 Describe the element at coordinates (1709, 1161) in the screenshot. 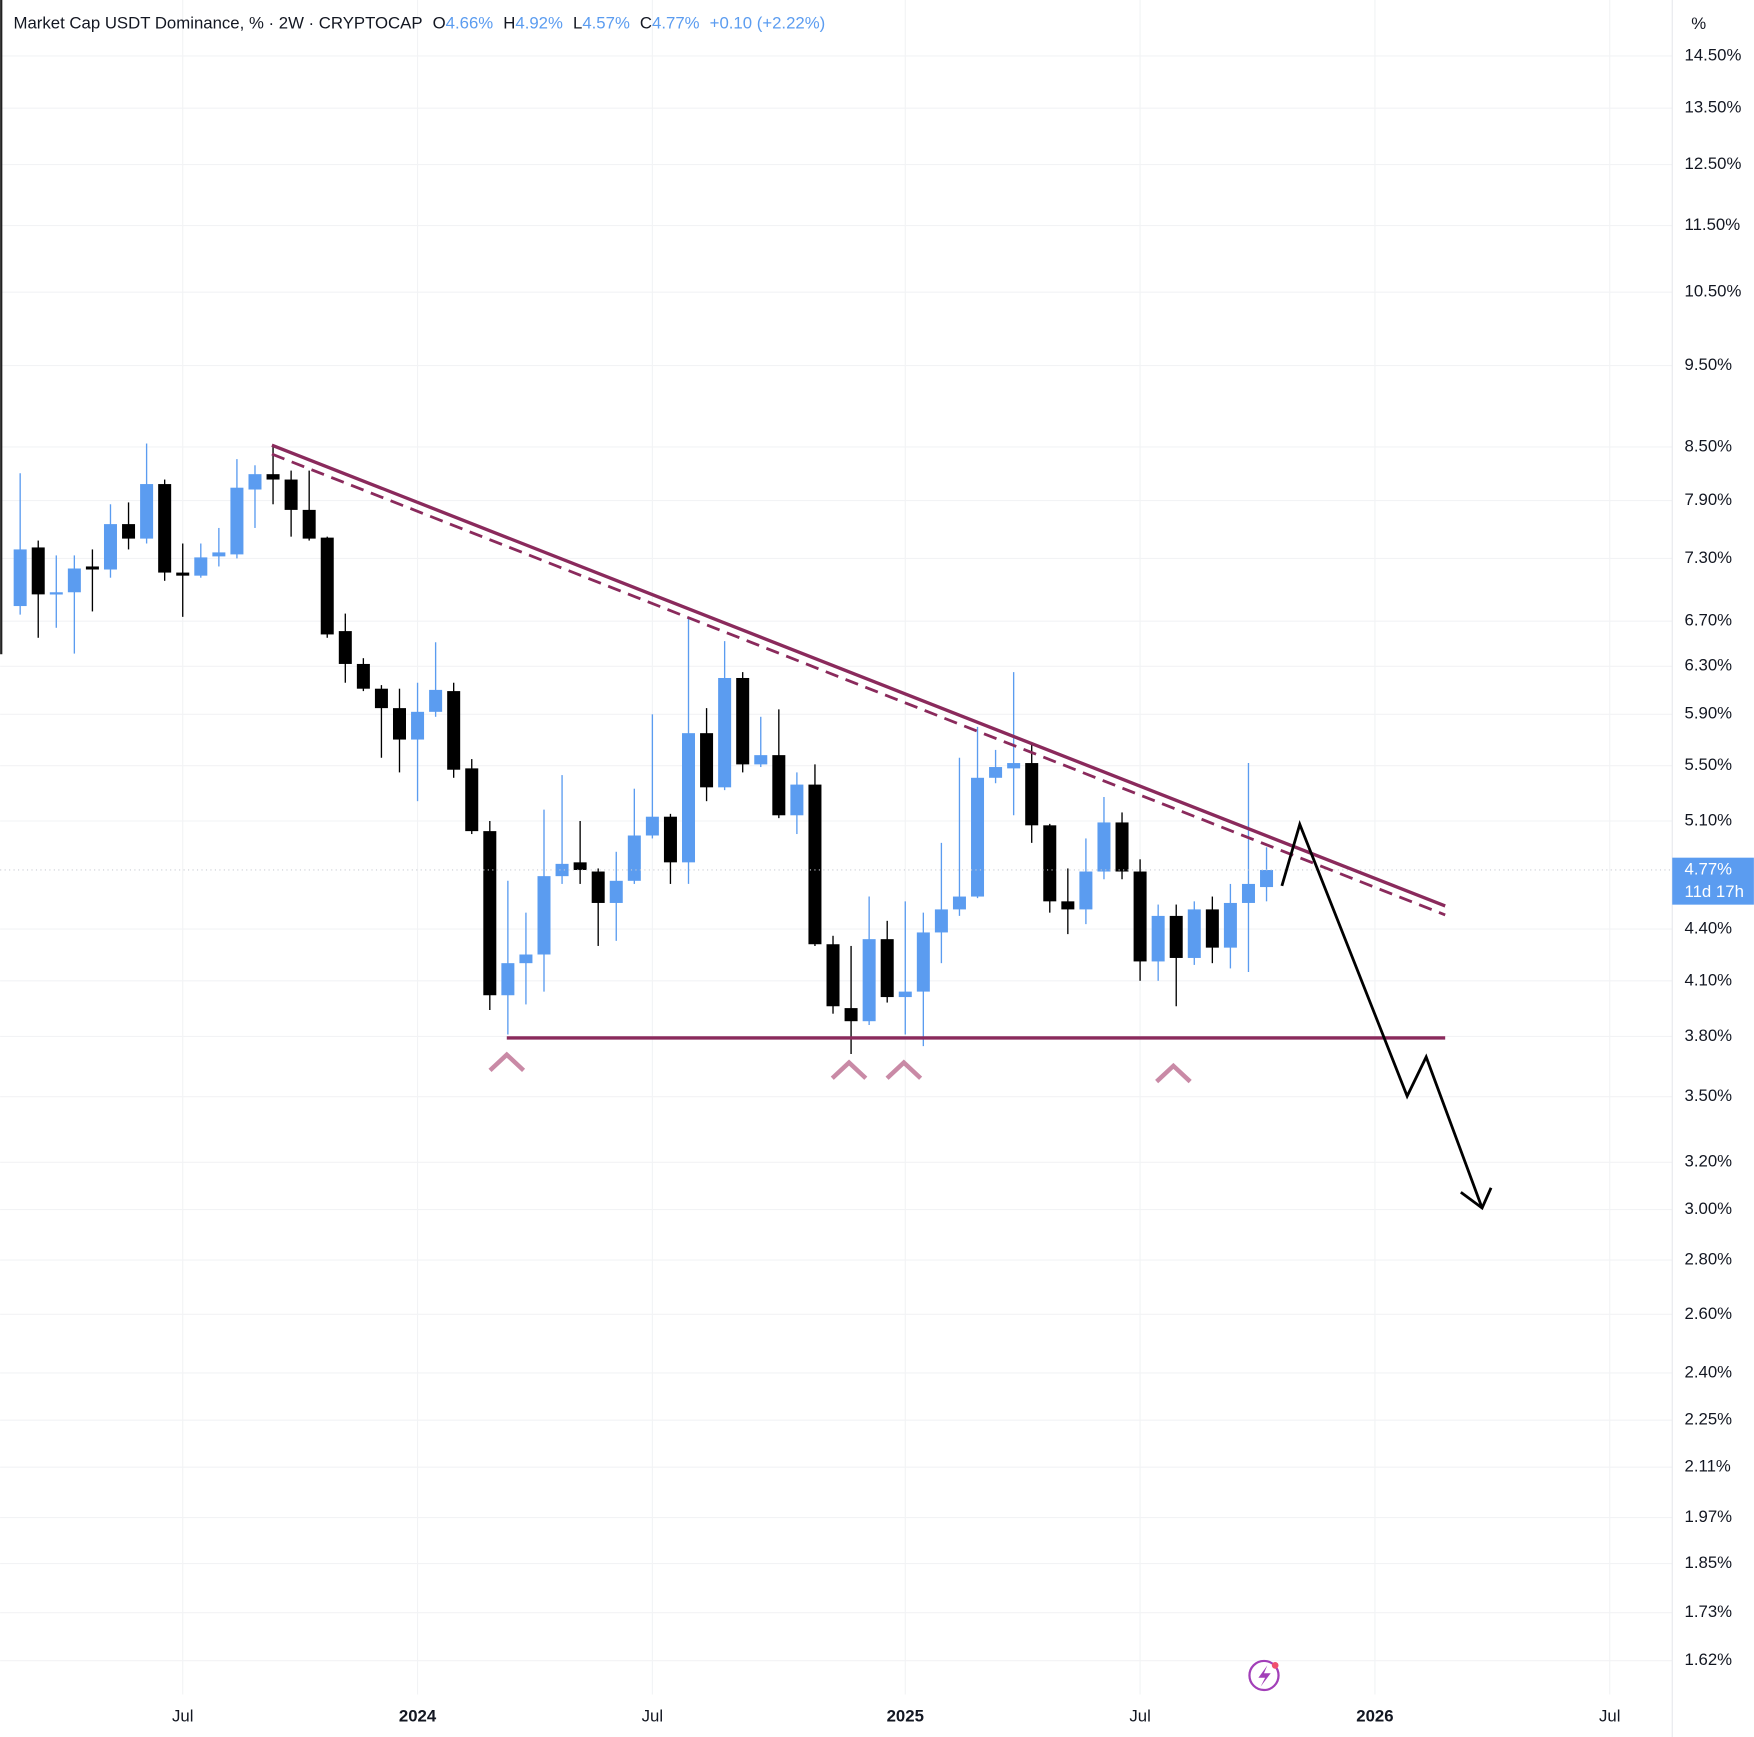

I see `y-tick-label: 3.20%` at that location.